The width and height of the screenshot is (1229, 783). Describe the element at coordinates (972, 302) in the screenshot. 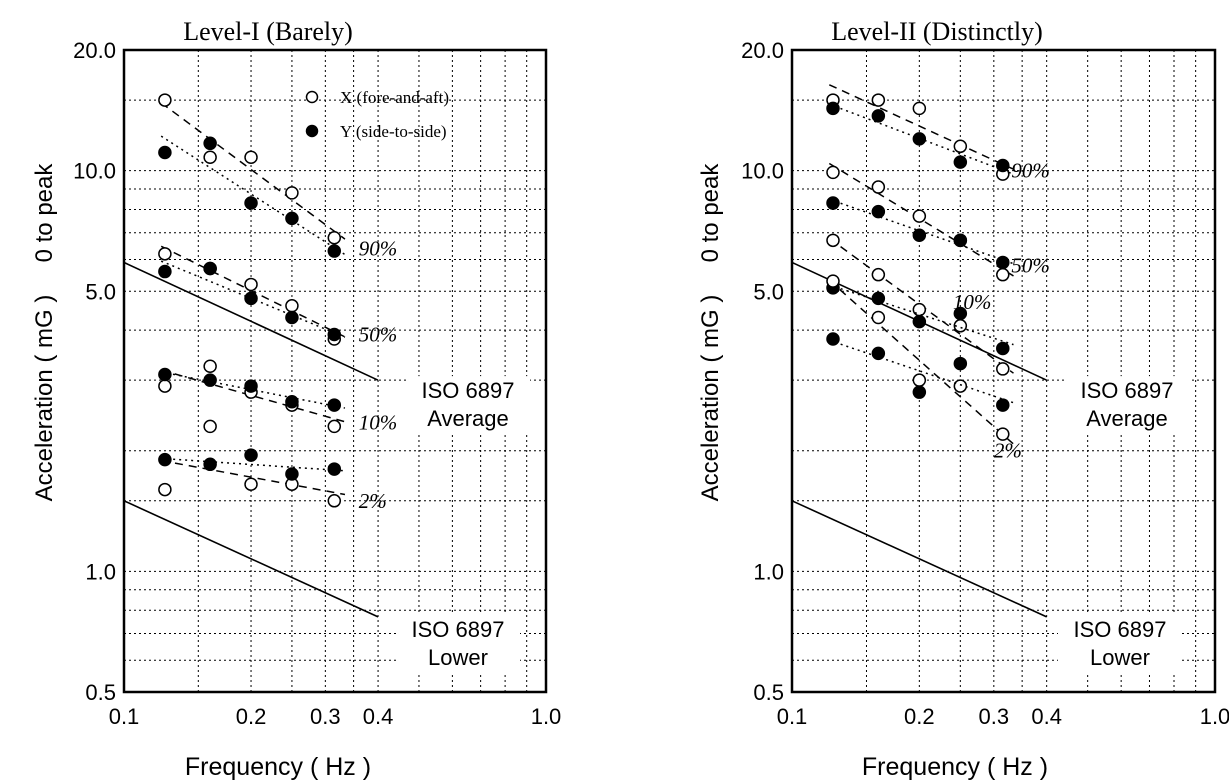

I see `percentile-label: 10%` at that location.